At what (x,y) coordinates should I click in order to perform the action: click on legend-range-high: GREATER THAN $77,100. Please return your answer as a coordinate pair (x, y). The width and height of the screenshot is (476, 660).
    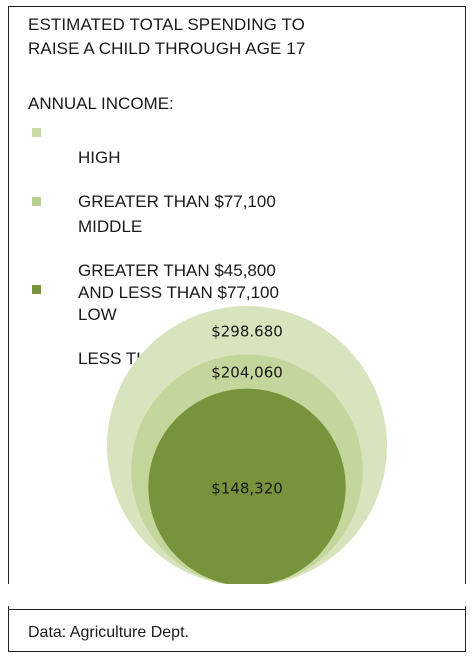
    Looking at the image, I should click on (177, 201).